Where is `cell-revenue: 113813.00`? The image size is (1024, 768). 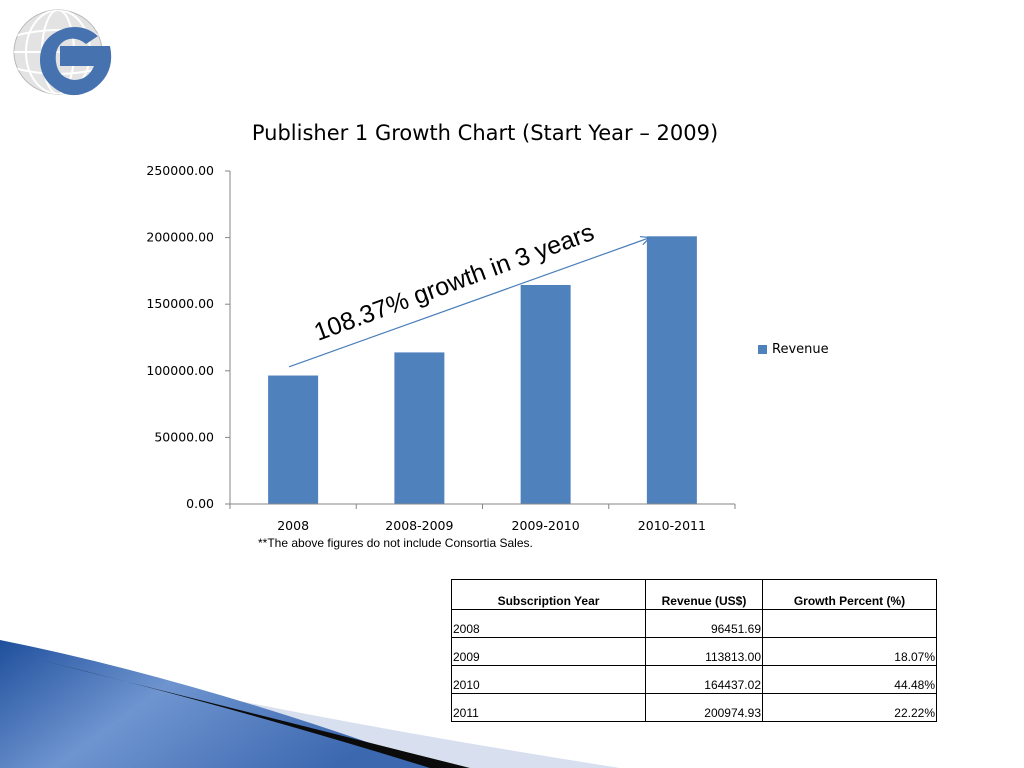
cell-revenue: 113813.00 is located at coordinates (704, 651).